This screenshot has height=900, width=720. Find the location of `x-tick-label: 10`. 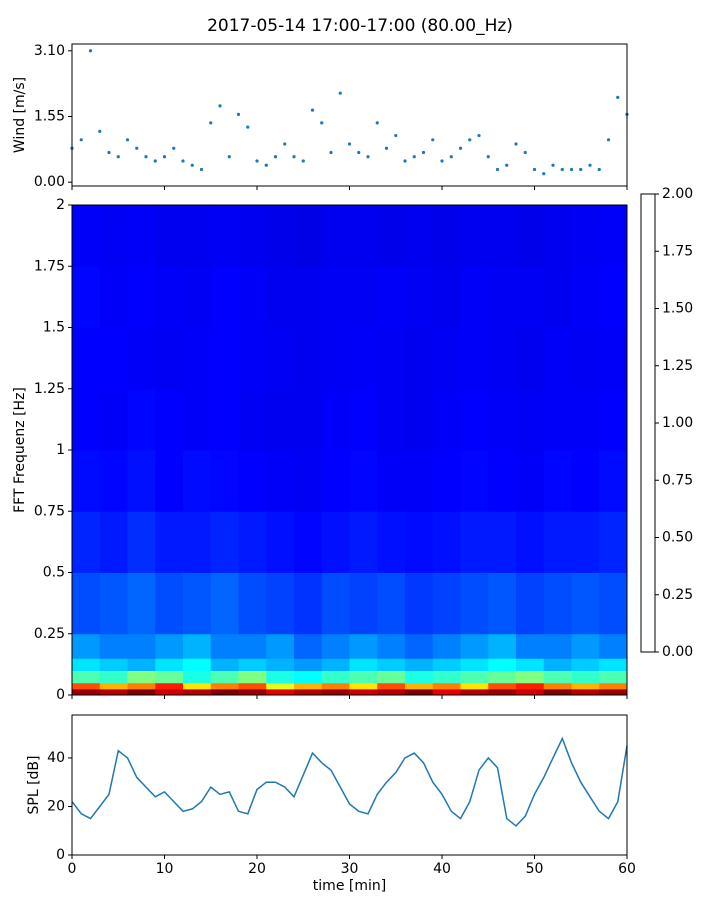

x-tick-label: 10 is located at coordinates (165, 869).